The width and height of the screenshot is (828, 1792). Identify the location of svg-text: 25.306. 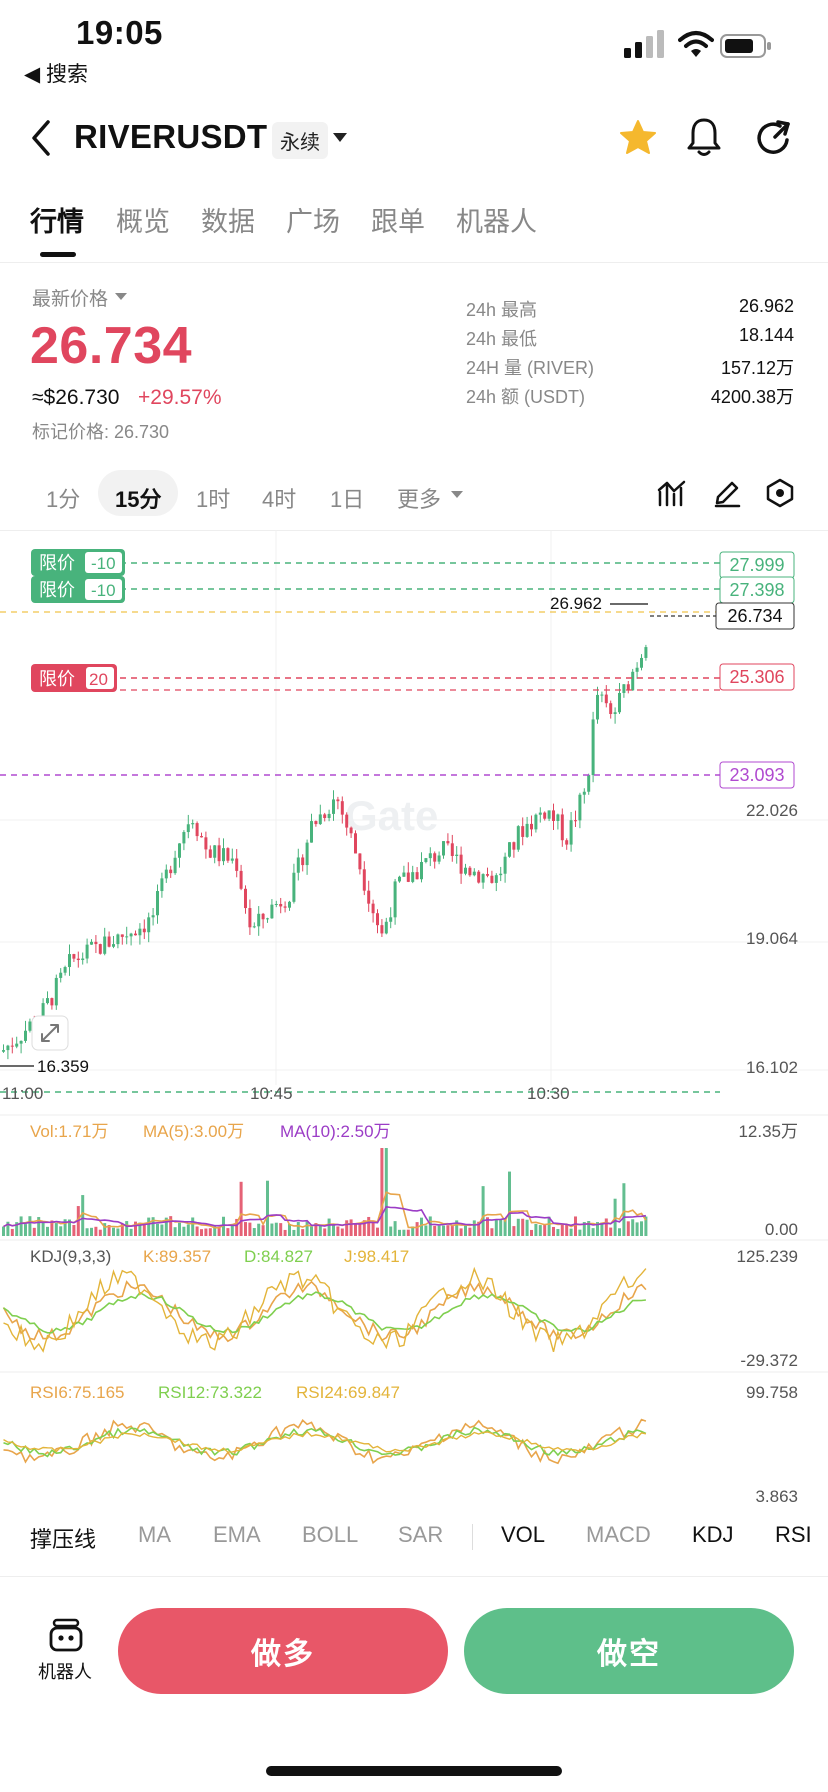
(756, 677).